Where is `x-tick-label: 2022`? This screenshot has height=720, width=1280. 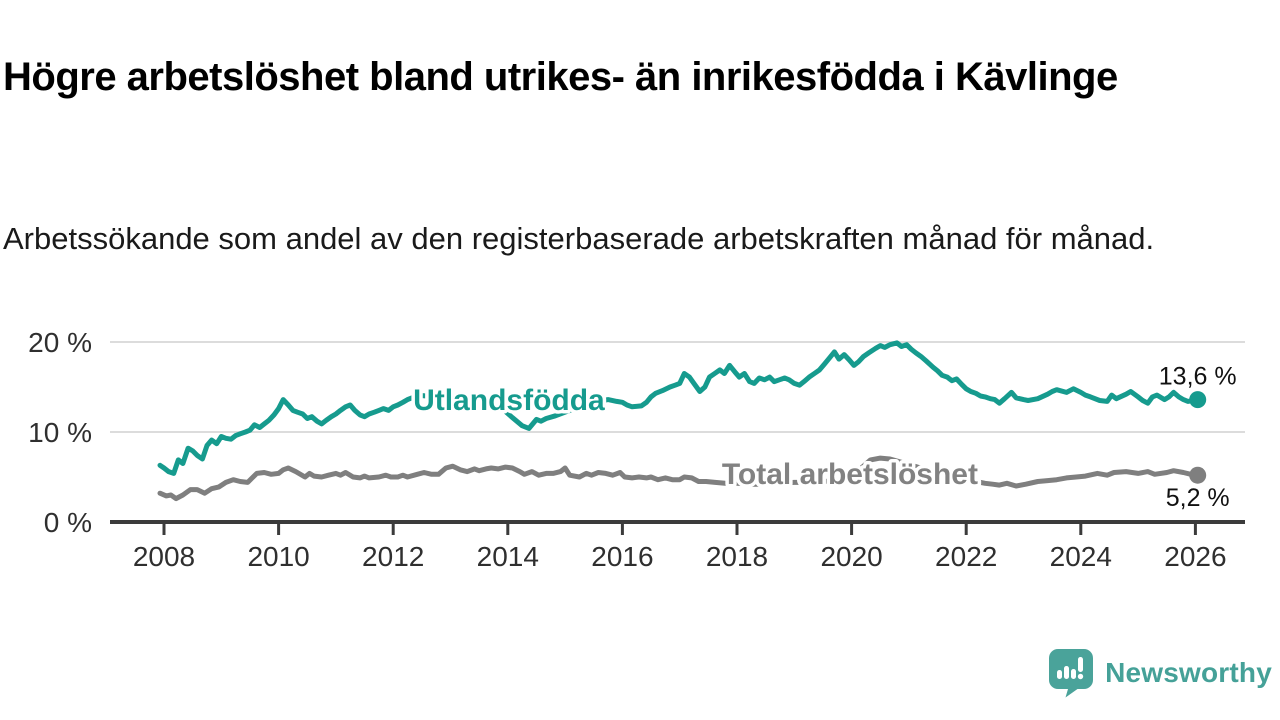 x-tick-label: 2022 is located at coordinates (966, 556).